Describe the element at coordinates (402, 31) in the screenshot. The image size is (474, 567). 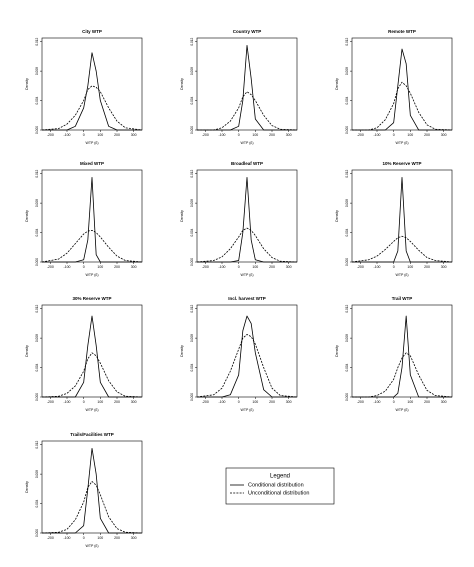
I see `chart-title: Remote WTP` at that location.